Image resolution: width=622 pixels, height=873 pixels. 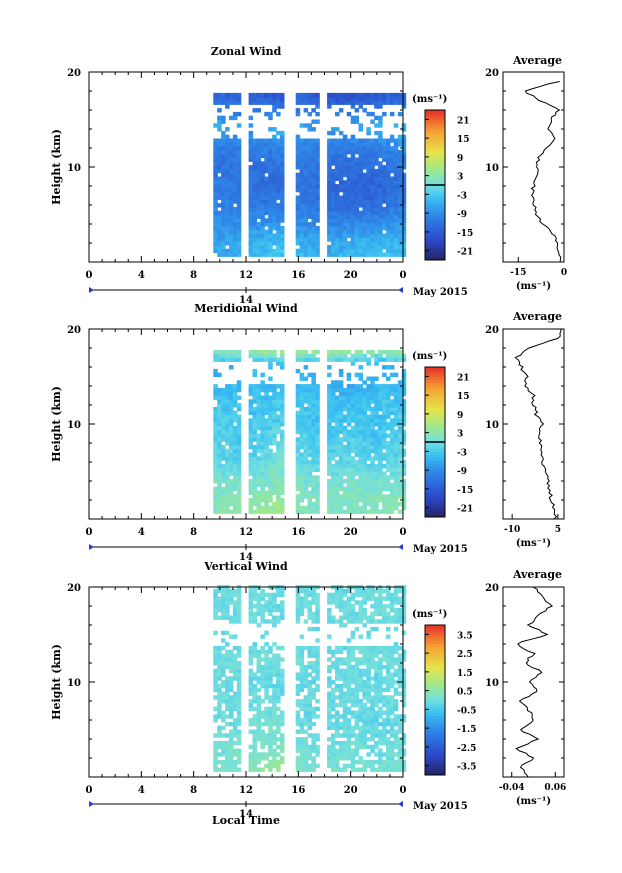 I want to click on y-tick-label: 10, so click(x=74, y=168).